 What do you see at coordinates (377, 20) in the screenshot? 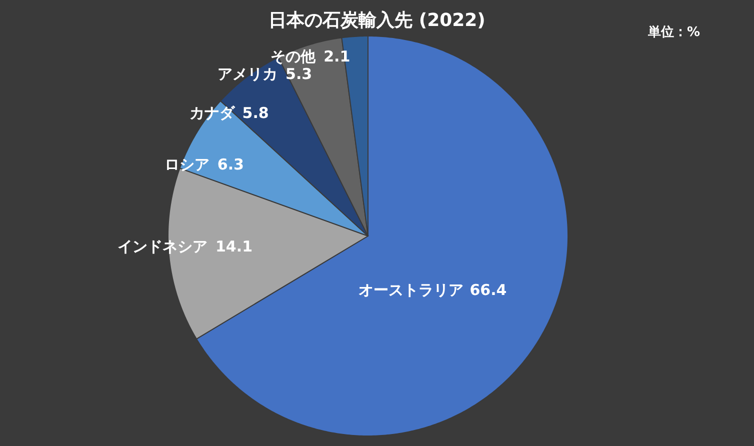
I see `chart-title: 日本の石炭輸入先 (2022)` at bounding box center [377, 20].